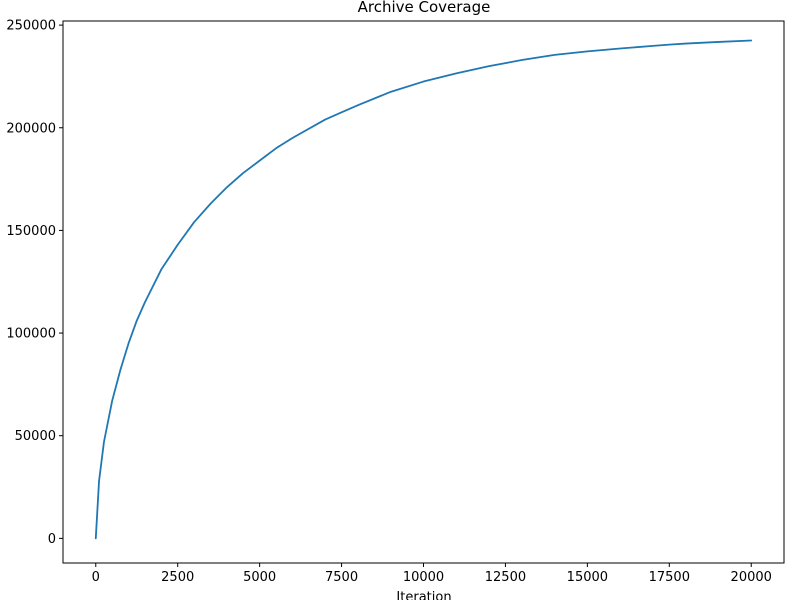 This screenshot has width=800, height=600. What do you see at coordinates (751, 577) in the screenshot?
I see `x-tick-label: 20000` at bounding box center [751, 577].